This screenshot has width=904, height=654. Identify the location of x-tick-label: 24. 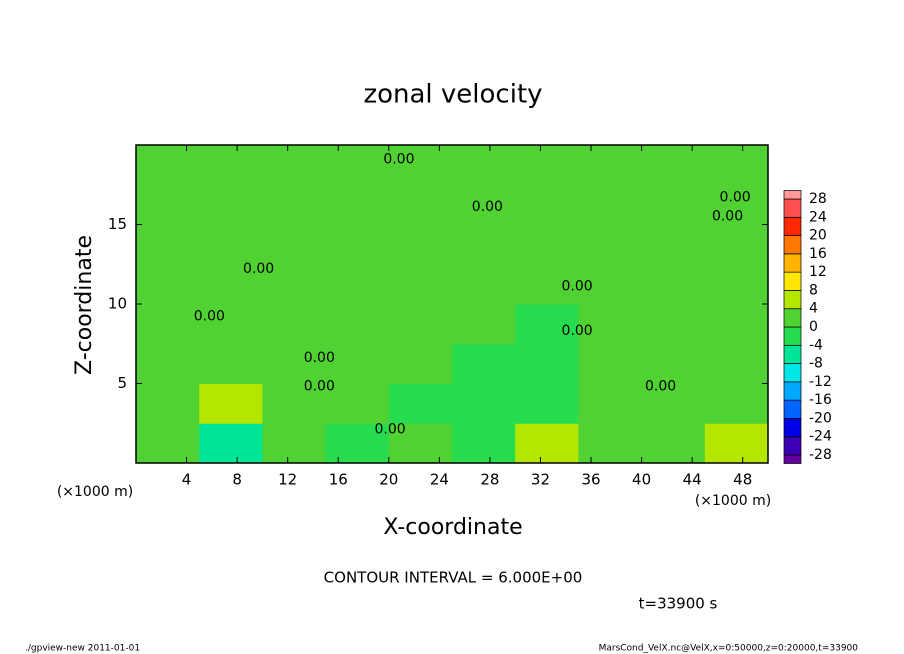
(439, 480).